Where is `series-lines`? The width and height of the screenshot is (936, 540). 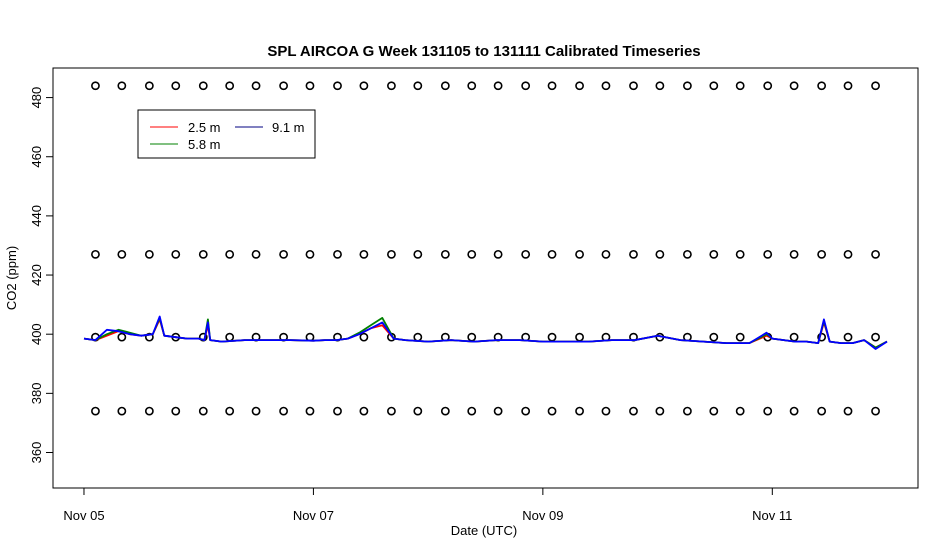 series-lines is located at coordinates (485, 332).